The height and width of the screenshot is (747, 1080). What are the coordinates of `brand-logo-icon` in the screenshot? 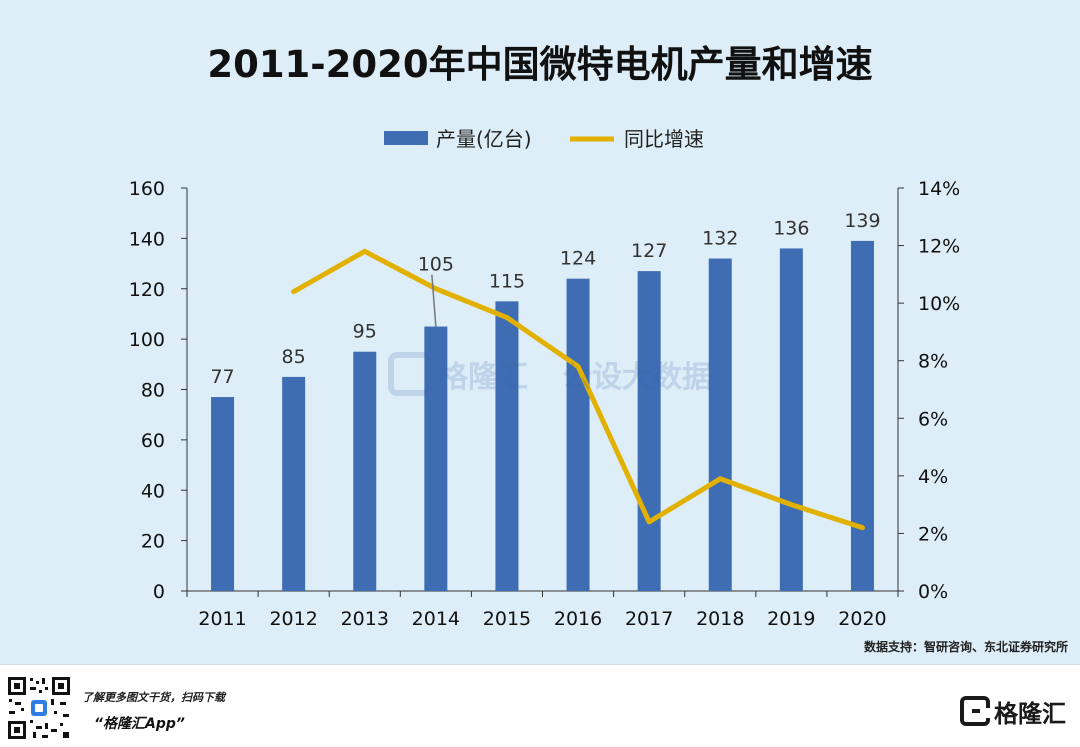 It's located at (975, 711).